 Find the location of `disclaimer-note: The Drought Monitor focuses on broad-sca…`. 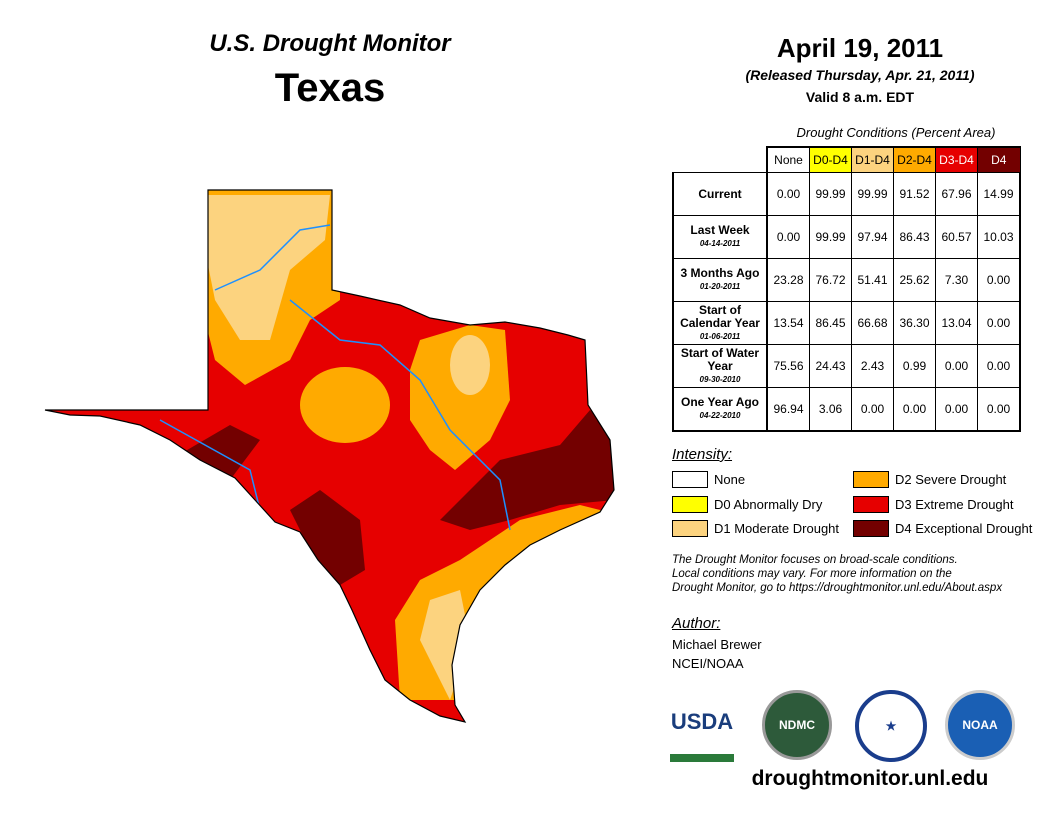

disclaimer-note: The Drought Monitor focuses on broad-sca… is located at coordinates (862, 574).